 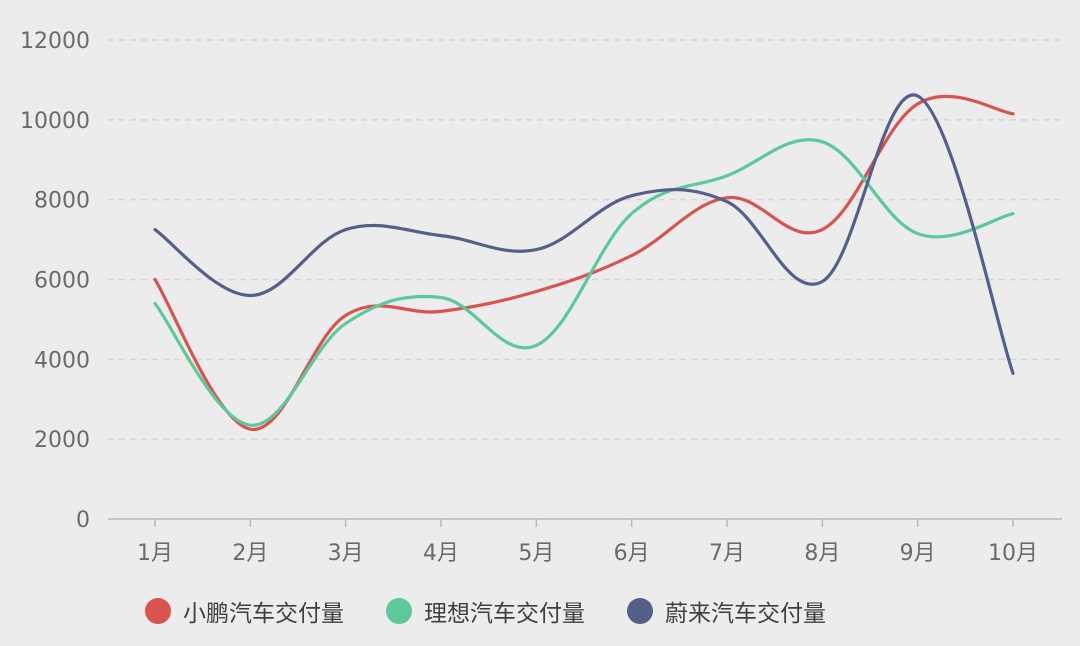 I want to click on legend-label-li-auto: 理想汽车交付量, so click(x=504, y=614).